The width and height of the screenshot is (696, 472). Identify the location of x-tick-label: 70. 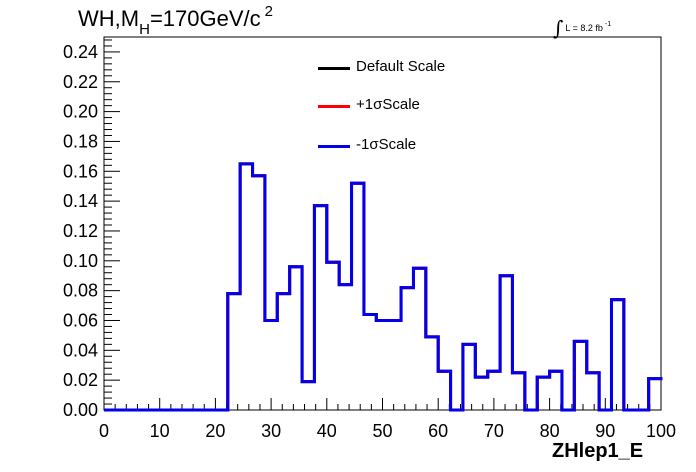
(494, 431).